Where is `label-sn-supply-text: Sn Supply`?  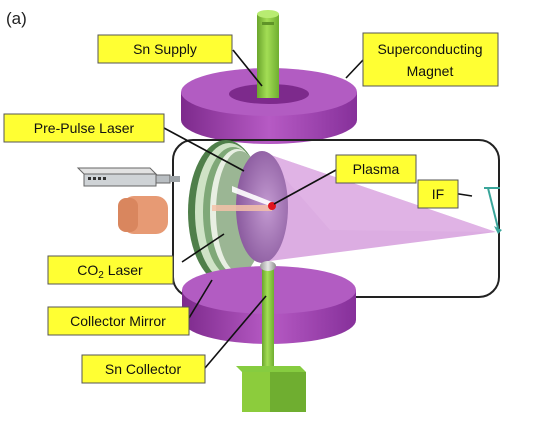
label-sn-supply-text: Sn Supply is located at coordinates (165, 49).